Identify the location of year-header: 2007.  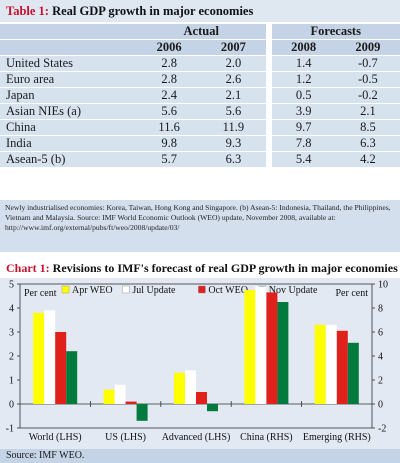
(233, 47).